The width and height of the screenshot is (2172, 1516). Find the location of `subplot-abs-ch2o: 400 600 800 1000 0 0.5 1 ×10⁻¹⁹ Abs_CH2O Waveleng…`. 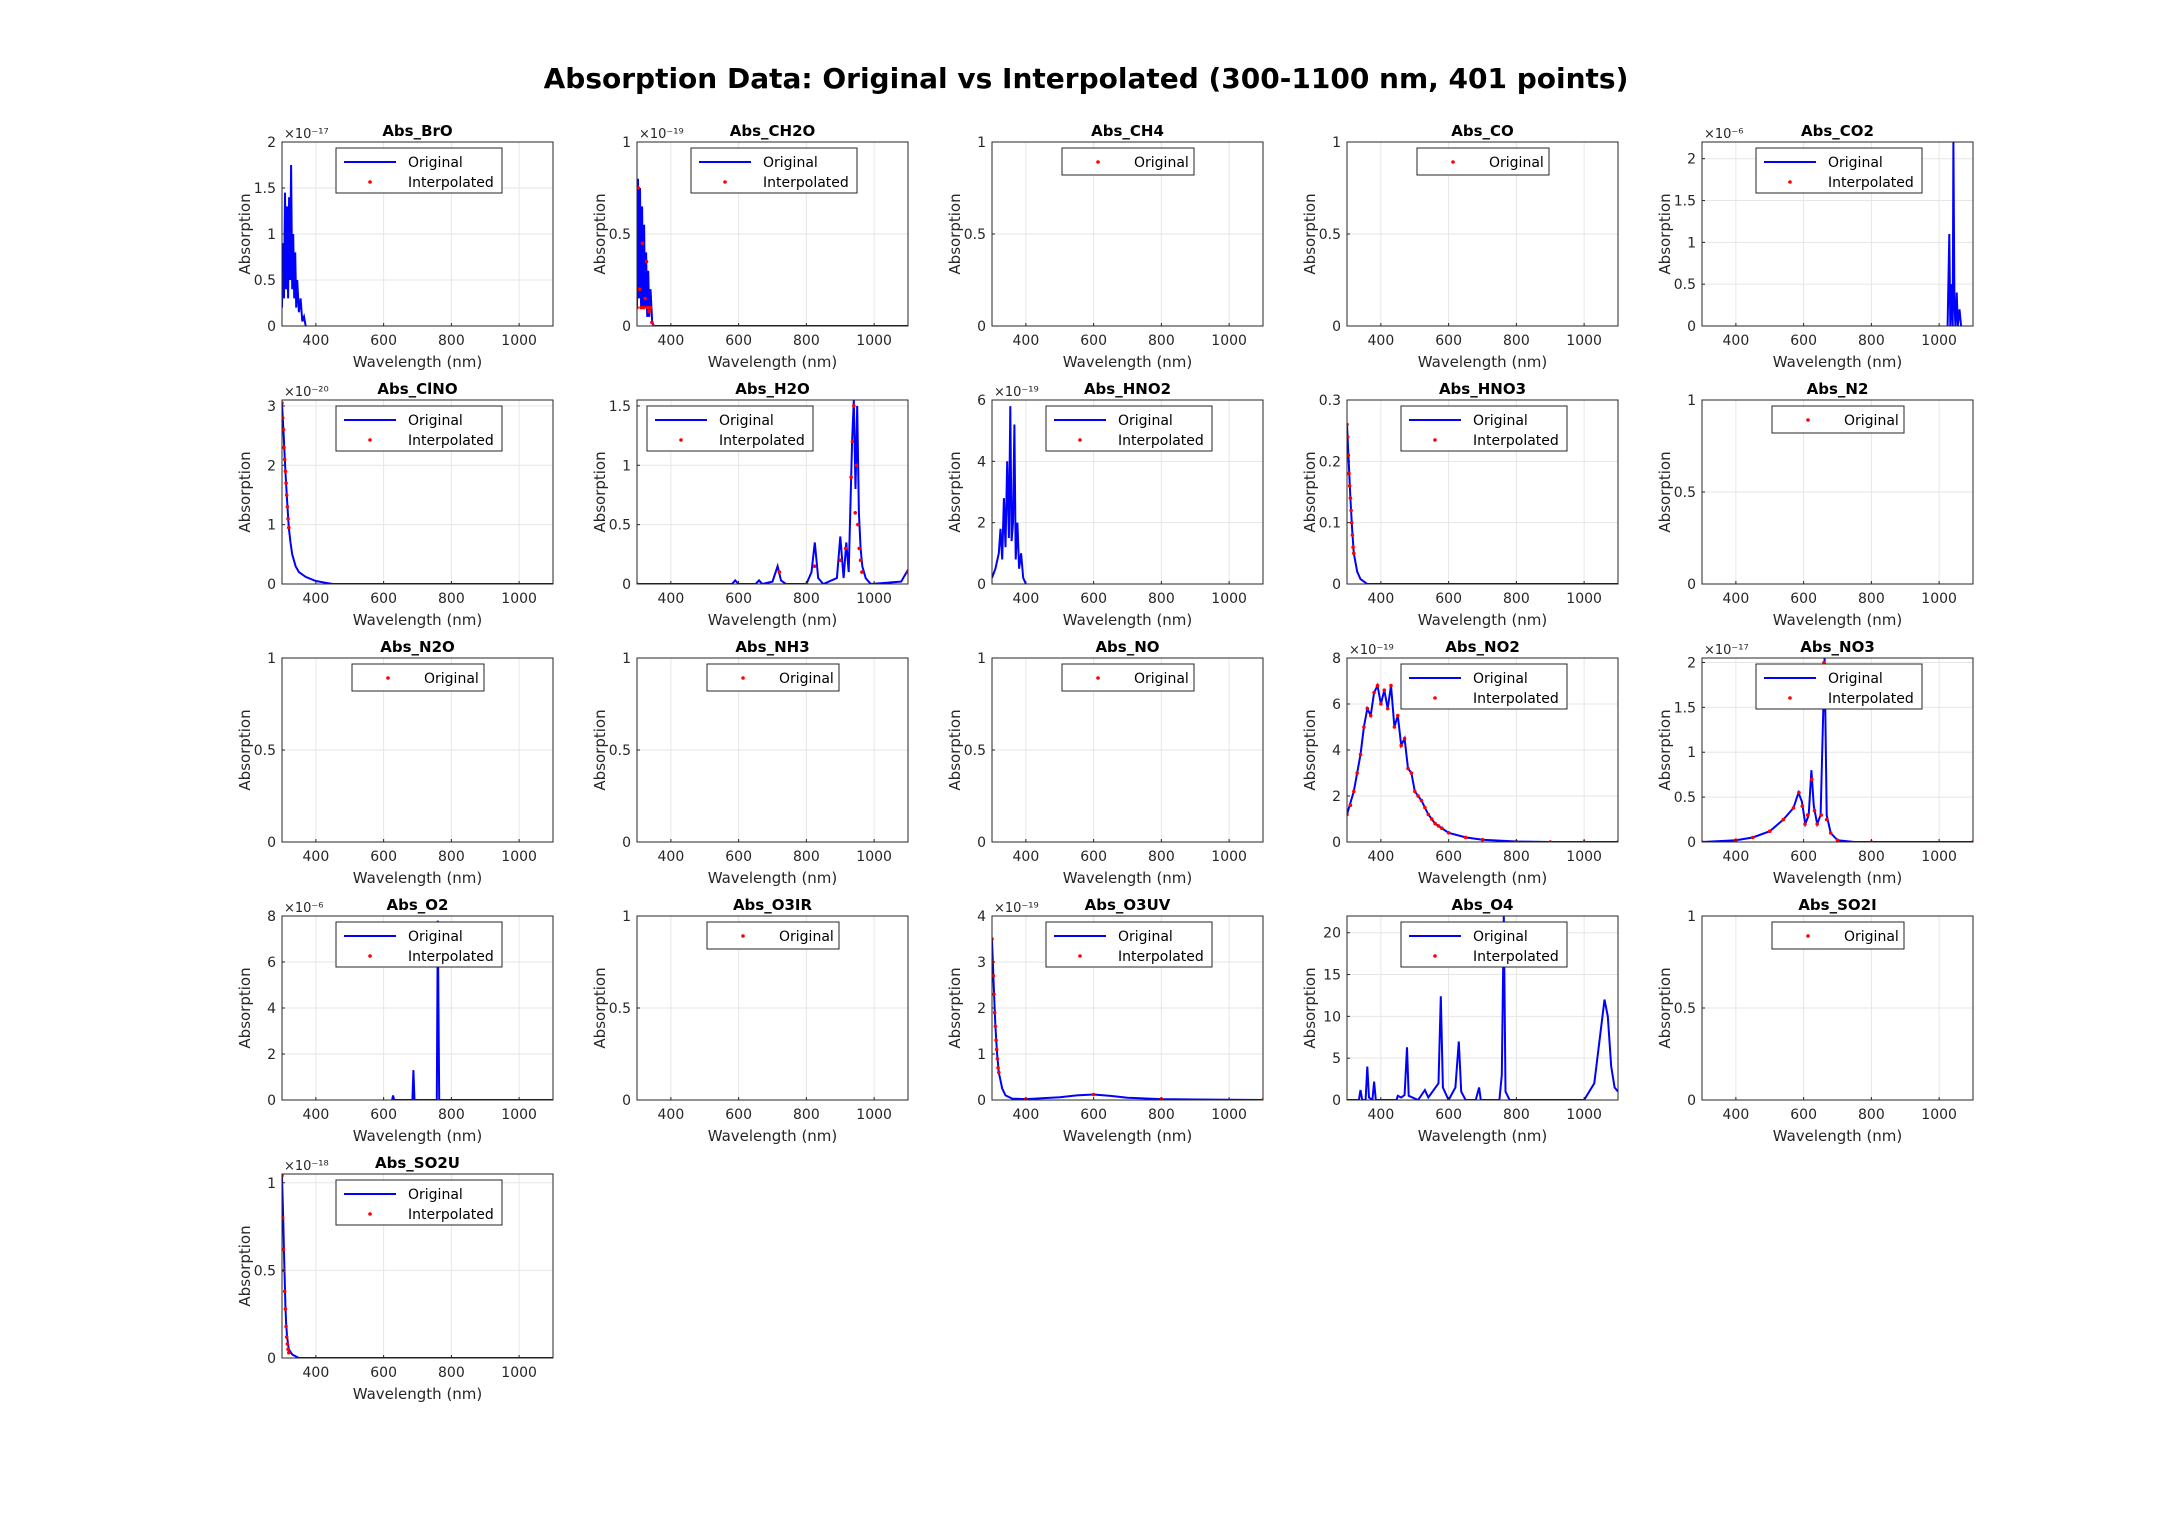

subplot-abs-ch2o: 400 600 800 1000 0 0.5 1 ×10⁻¹⁹ Abs_CH2O Waveleng… is located at coordinates (750, 246).